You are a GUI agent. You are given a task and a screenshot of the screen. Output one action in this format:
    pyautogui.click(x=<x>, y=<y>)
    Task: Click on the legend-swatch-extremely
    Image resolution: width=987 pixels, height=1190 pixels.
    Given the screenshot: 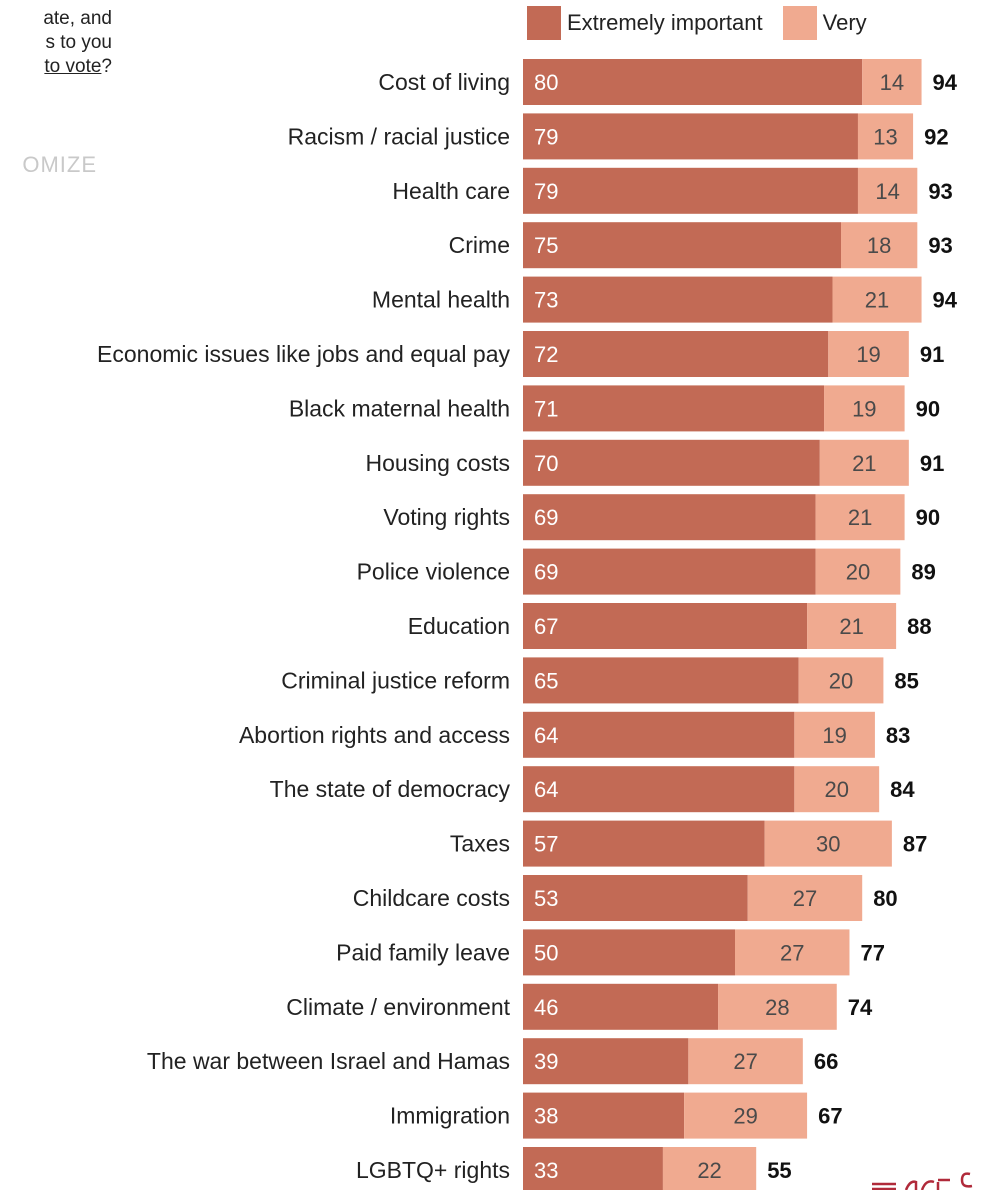 What is the action you would take?
    pyautogui.click(x=544, y=23)
    